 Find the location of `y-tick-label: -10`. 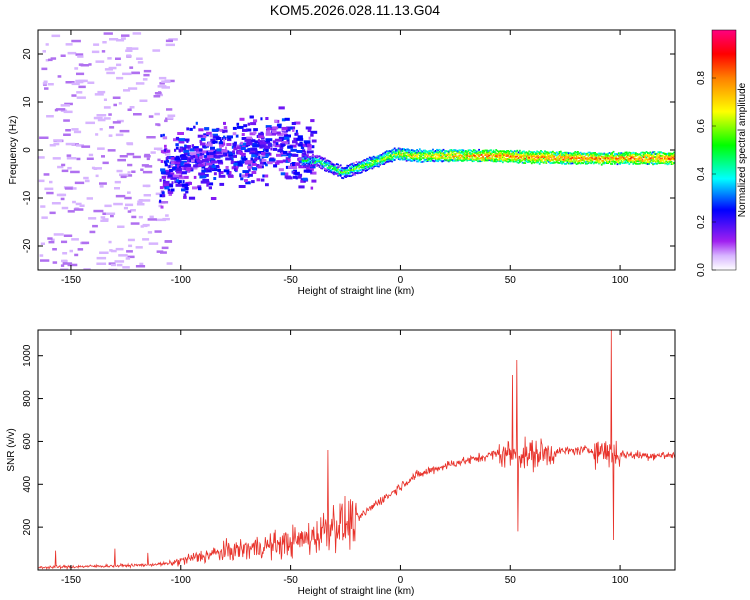

y-tick-label: -10 is located at coordinates (27, 197).